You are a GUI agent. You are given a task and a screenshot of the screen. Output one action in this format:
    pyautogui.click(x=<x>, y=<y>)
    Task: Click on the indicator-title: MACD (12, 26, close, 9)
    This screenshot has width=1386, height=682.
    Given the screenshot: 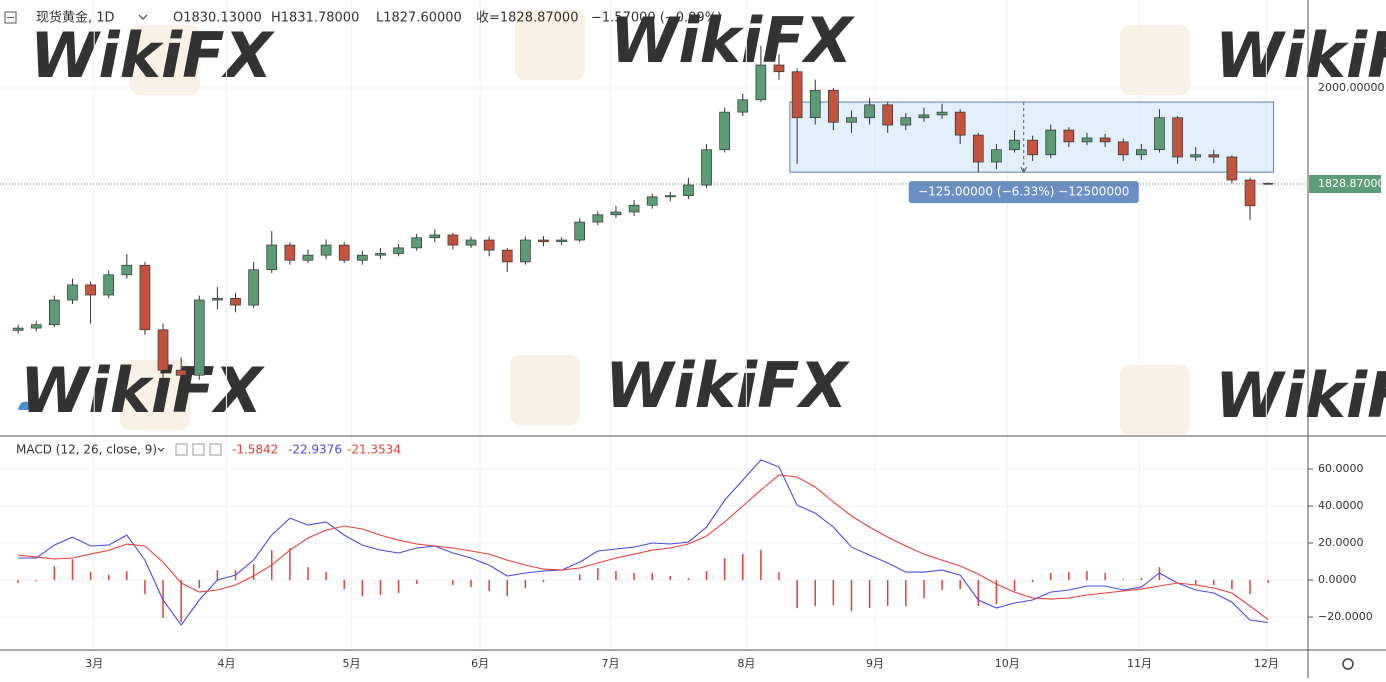 What is the action you would take?
    pyautogui.click(x=86, y=450)
    